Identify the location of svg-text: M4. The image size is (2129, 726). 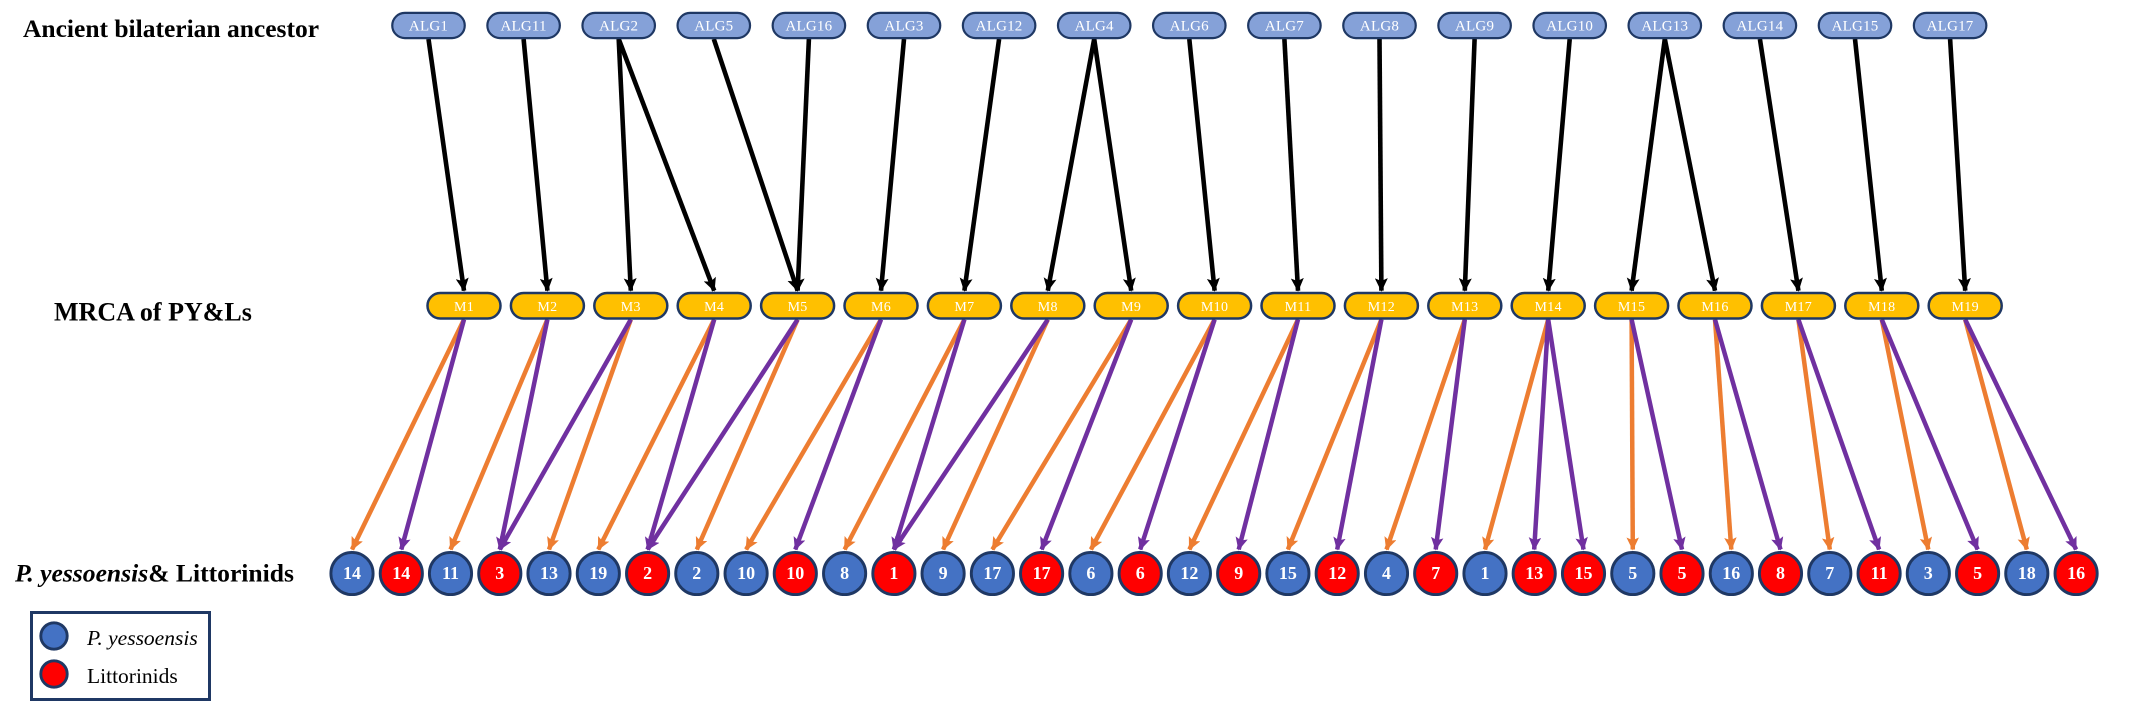
(714, 307).